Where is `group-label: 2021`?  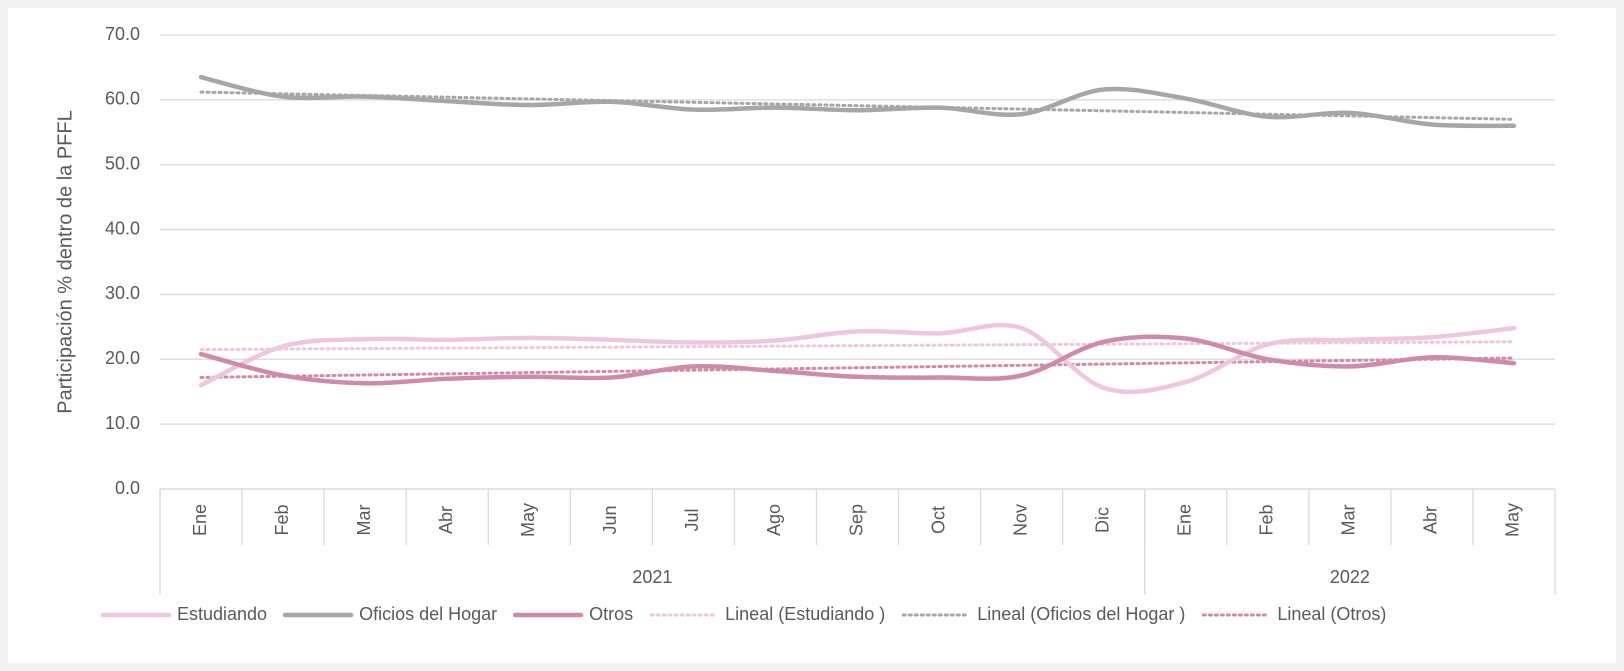 group-label: 2021 is located at coordinates (652, 577).